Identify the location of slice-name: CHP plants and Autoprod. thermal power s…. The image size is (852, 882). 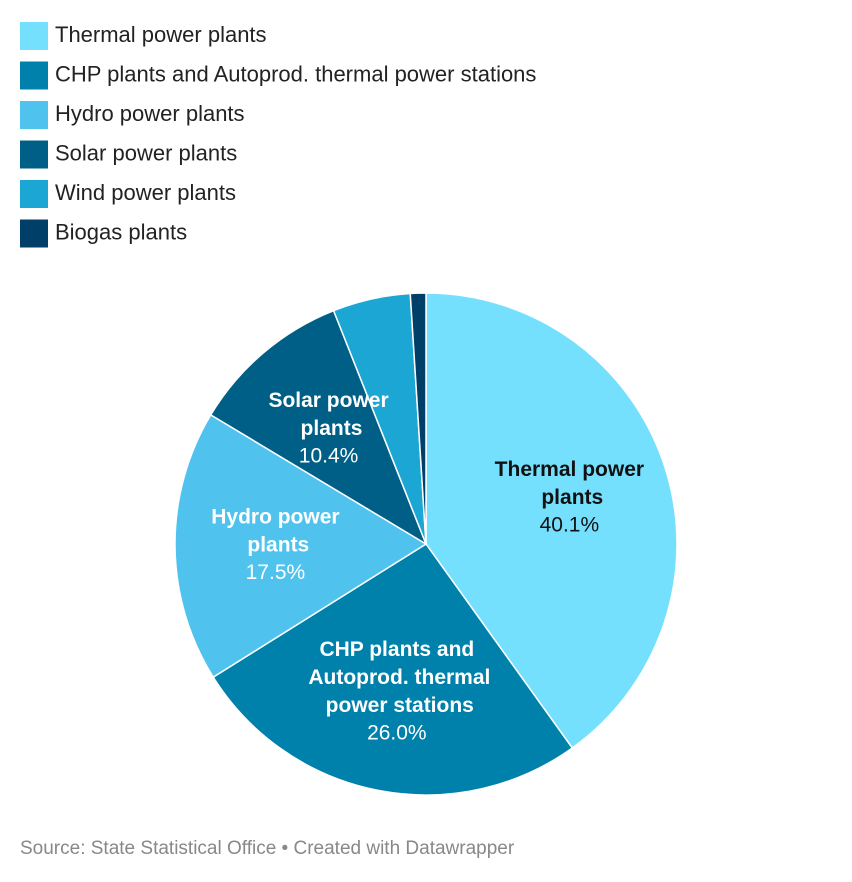
(396, 676).